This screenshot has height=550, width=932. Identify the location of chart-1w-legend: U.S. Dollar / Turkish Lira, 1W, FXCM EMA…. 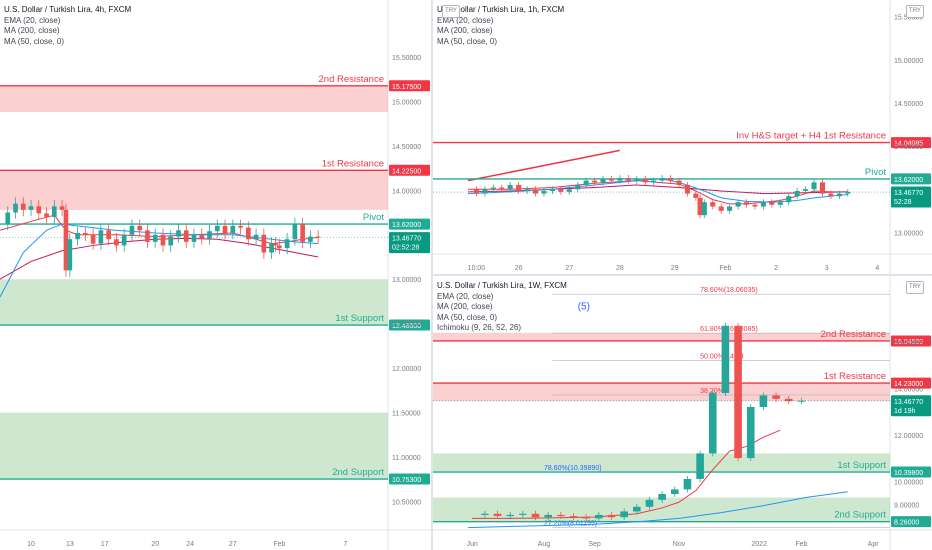
(502, 307).